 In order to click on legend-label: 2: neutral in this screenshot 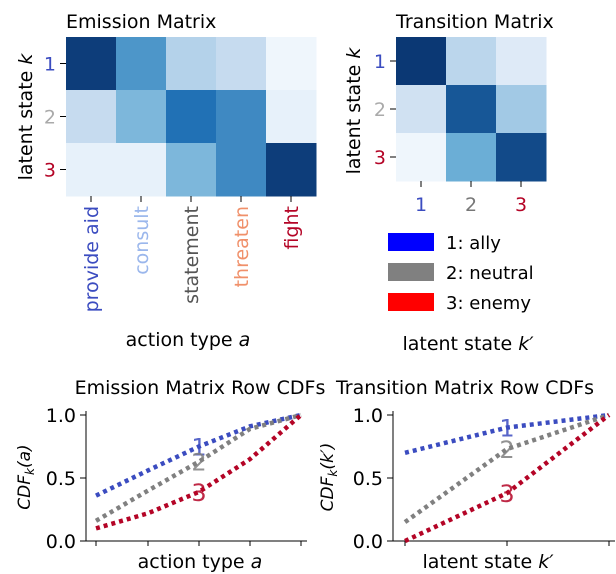, I will do `click(490, 273)`.